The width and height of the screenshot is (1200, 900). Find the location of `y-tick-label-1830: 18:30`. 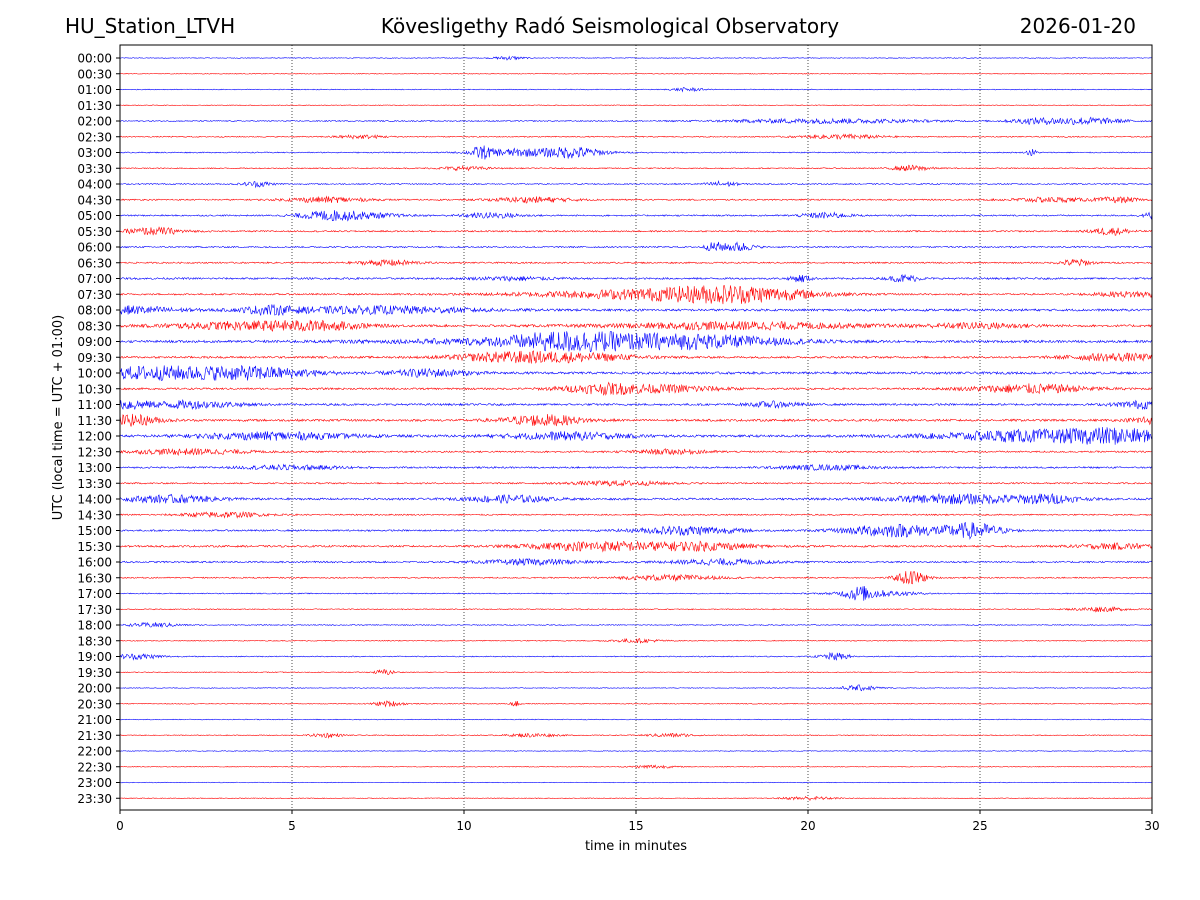

y-tick-label-1830: 18:30 is located at coordinates (94, 641).